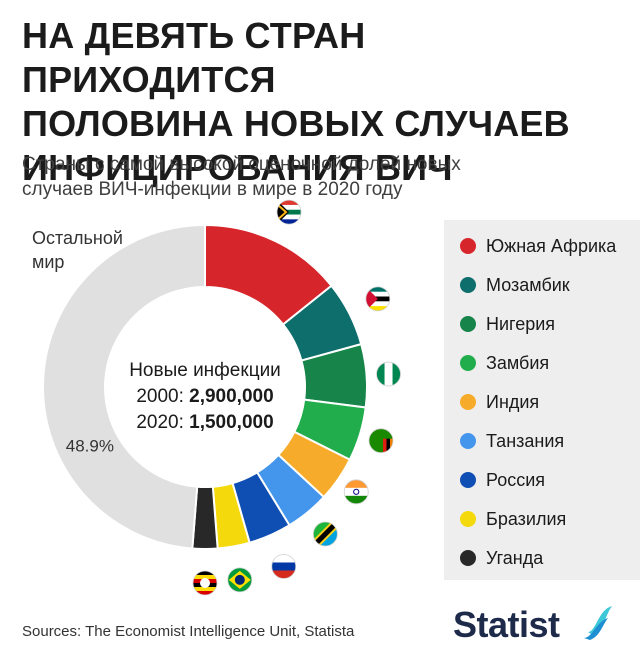  I want to click on legend-label: Россия, so click(516, 479).